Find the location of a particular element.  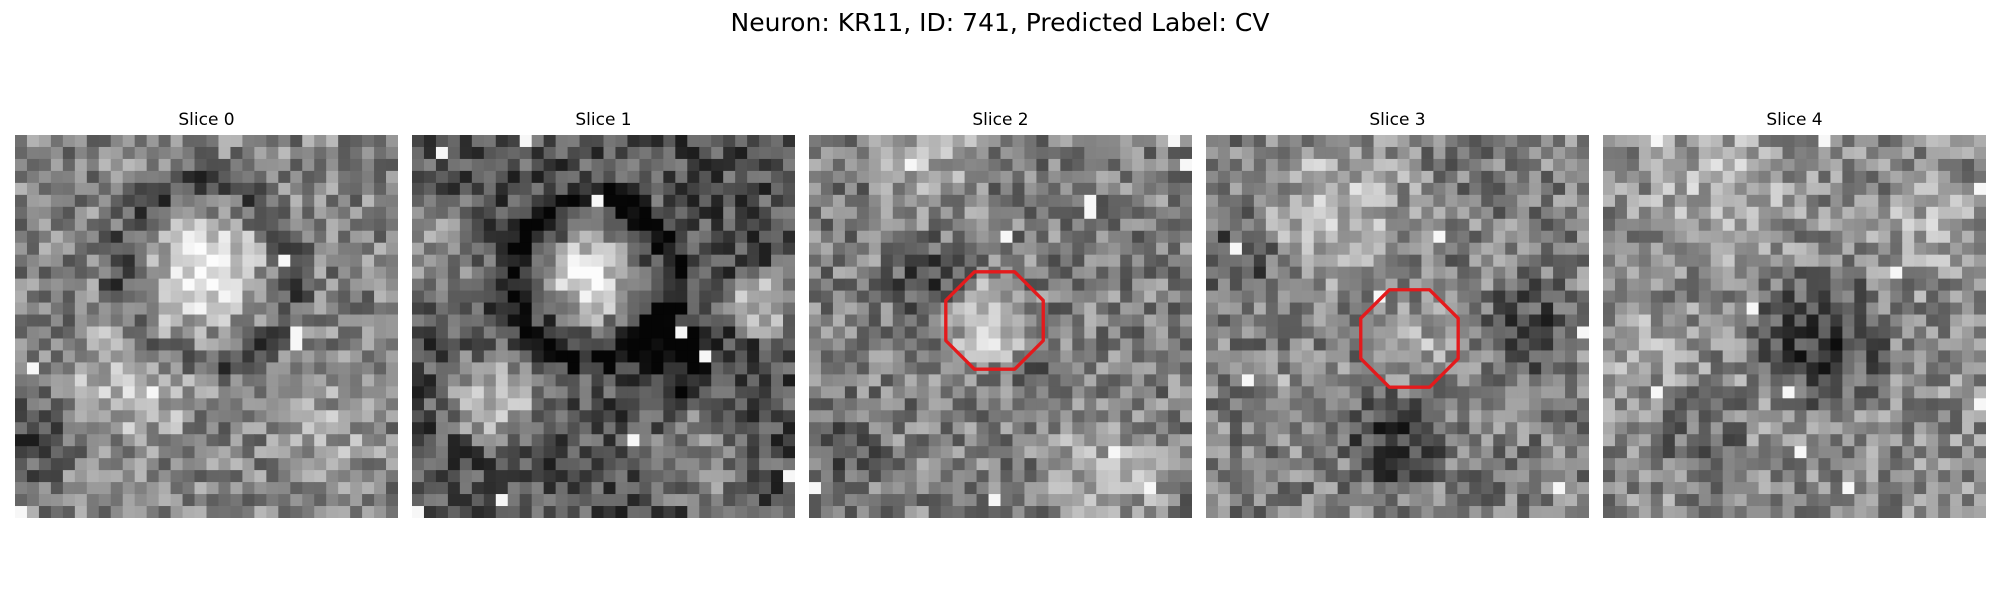

slice-panel-0: Slice 0 is located at coordinates (206, 313).